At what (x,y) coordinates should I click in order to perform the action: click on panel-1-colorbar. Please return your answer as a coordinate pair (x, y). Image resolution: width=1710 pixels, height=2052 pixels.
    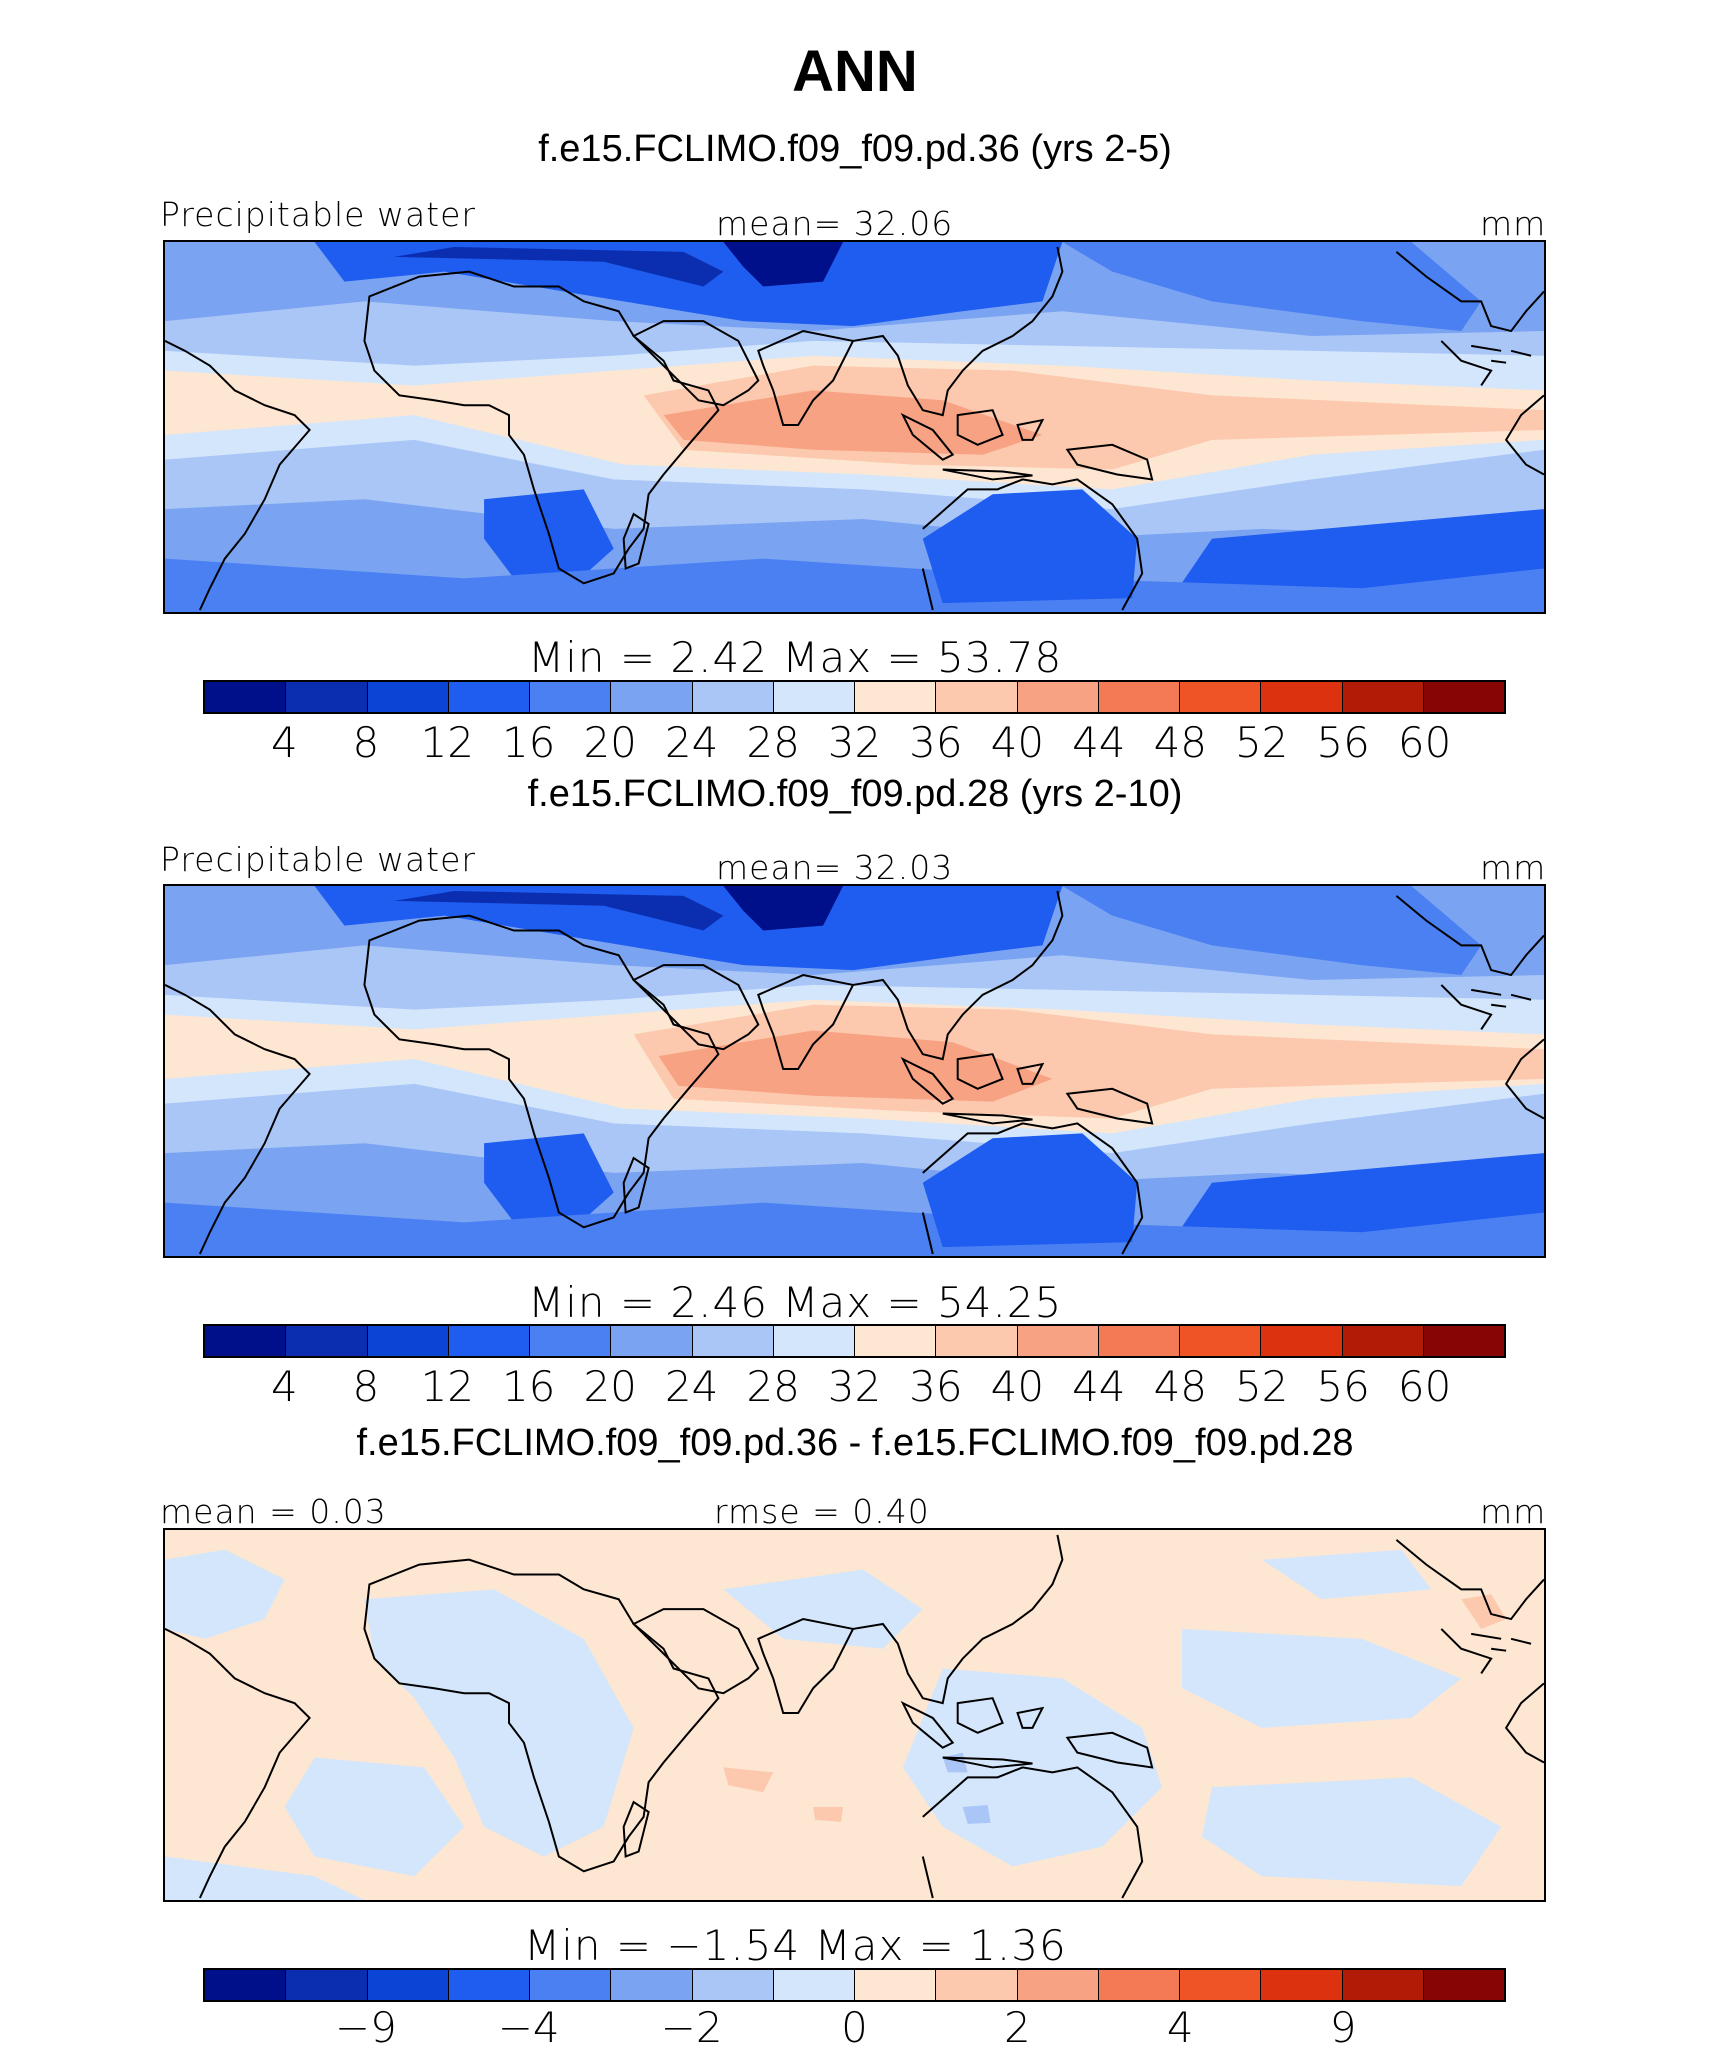
    Looking at the image, I should click on (854, 697).